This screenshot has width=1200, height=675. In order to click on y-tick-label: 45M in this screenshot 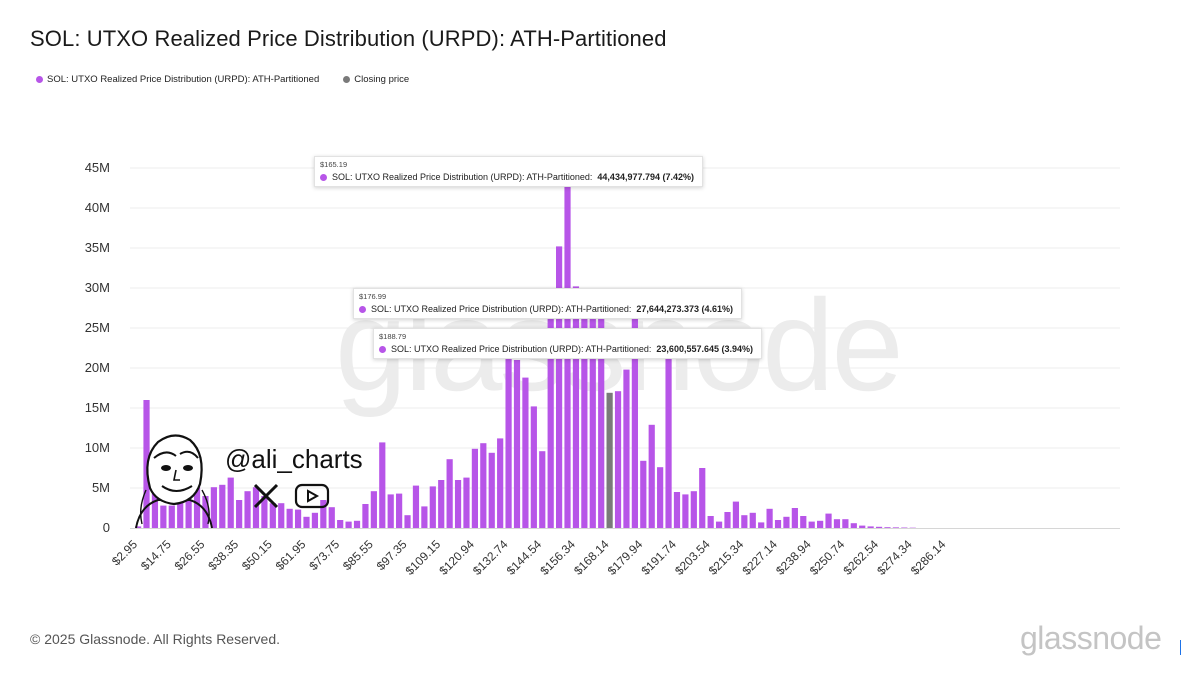, I will do `click(97, 167)`.